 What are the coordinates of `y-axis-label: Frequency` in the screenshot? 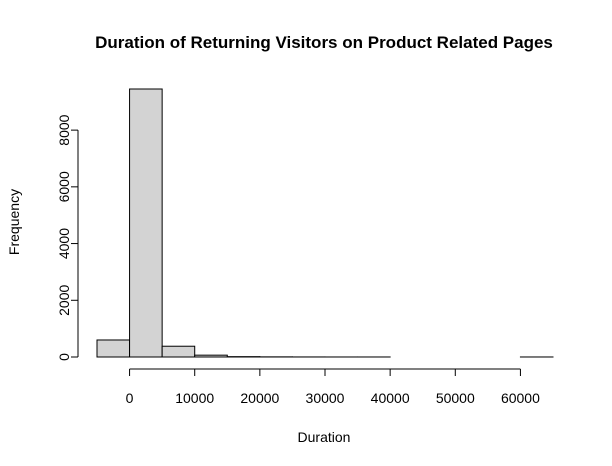 It's located at (14, 222).